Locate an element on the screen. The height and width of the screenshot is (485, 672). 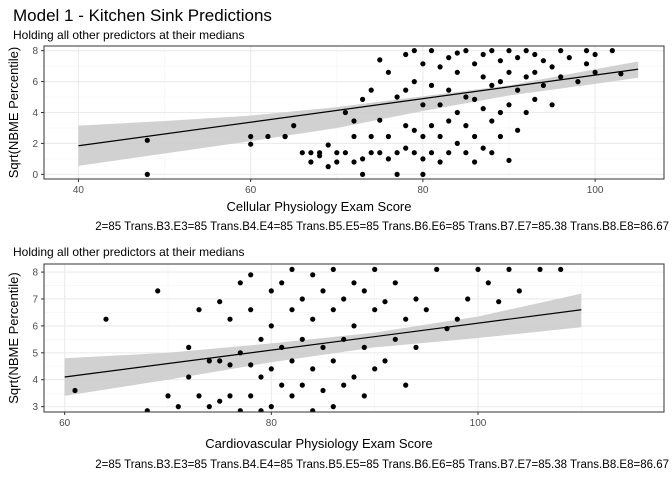
y-axis-title: Sqrt(NBME Percentile) is located at coordinates (13, 337).